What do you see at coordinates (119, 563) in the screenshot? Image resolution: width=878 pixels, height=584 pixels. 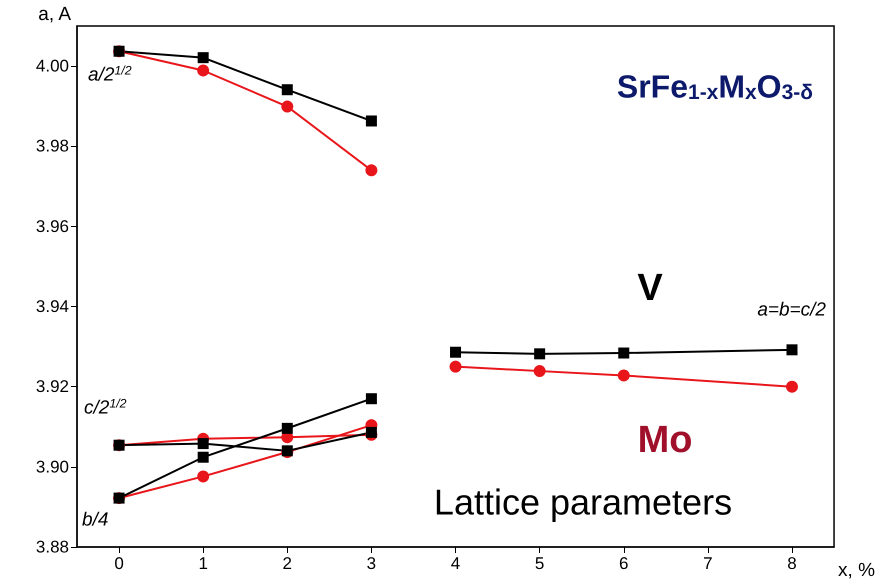 I see `x-tick-label: 0` at bounding box center [119, 563].